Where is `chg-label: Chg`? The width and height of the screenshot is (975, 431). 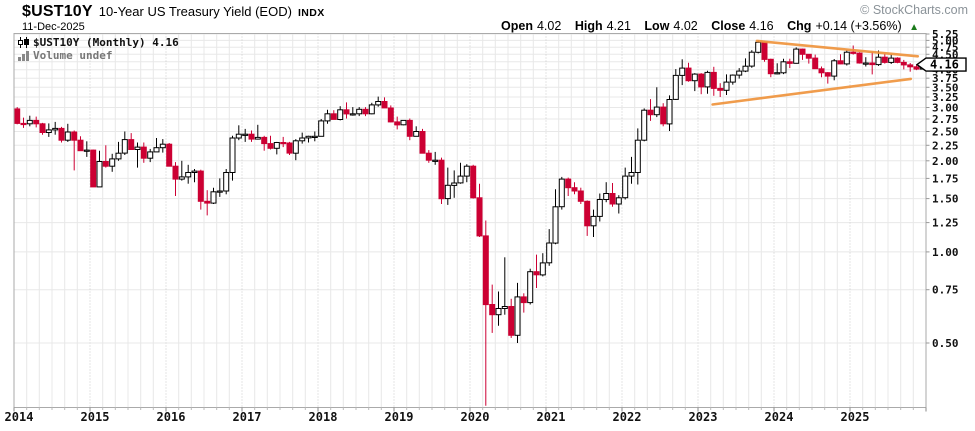 chg-label: Chg is located at coordinates (799, 26).